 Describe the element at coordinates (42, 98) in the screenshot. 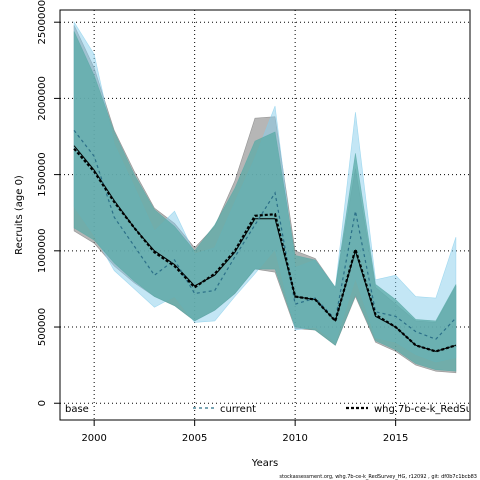

I see `y-tick-label: 2000000` at that location.